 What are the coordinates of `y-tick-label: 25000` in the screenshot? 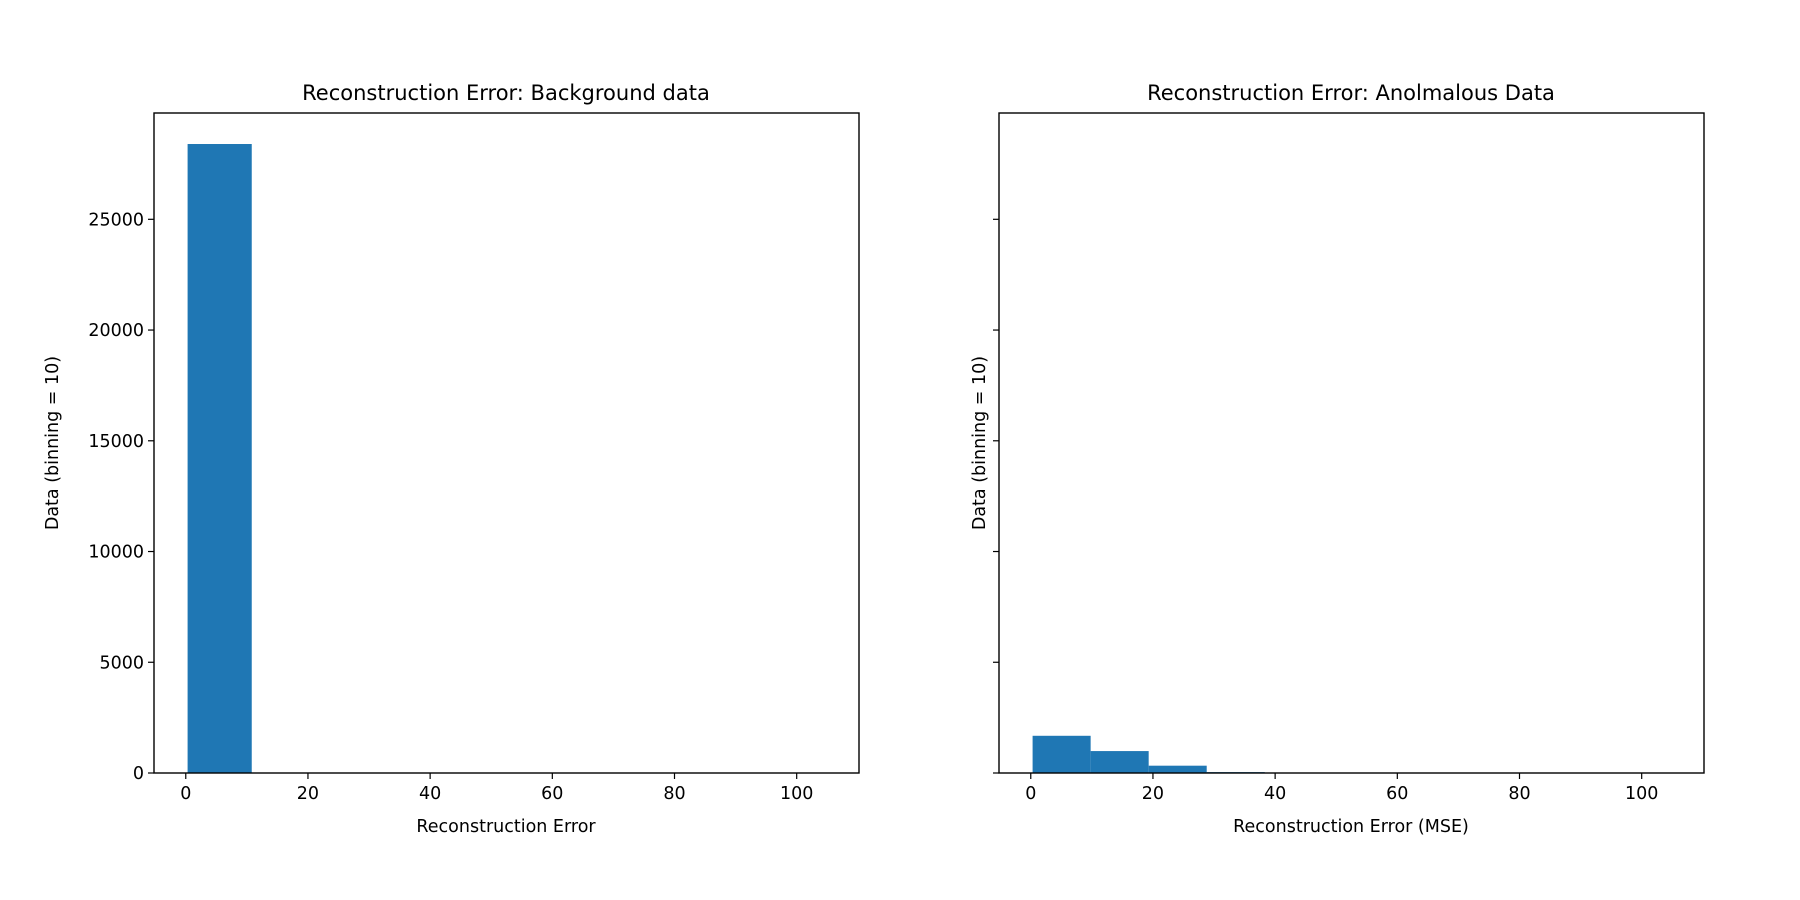 It's located at (116, 220).